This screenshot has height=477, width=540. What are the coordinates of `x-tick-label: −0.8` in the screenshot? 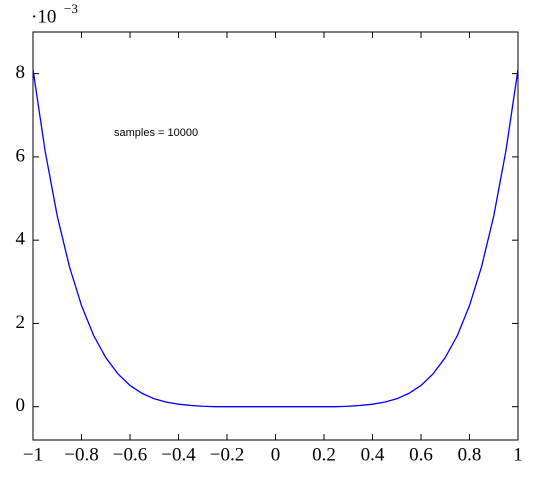 It's located at (81, 454).